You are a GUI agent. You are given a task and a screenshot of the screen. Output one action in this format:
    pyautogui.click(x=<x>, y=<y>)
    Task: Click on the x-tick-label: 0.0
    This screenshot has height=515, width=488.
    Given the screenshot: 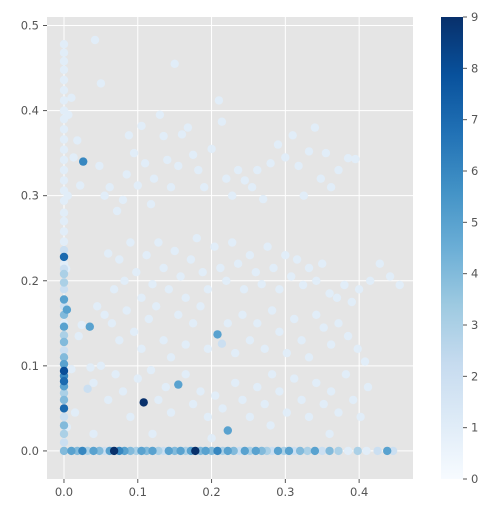 What is the action you would take?
    pyautogui.click(x=64, y=492)
    